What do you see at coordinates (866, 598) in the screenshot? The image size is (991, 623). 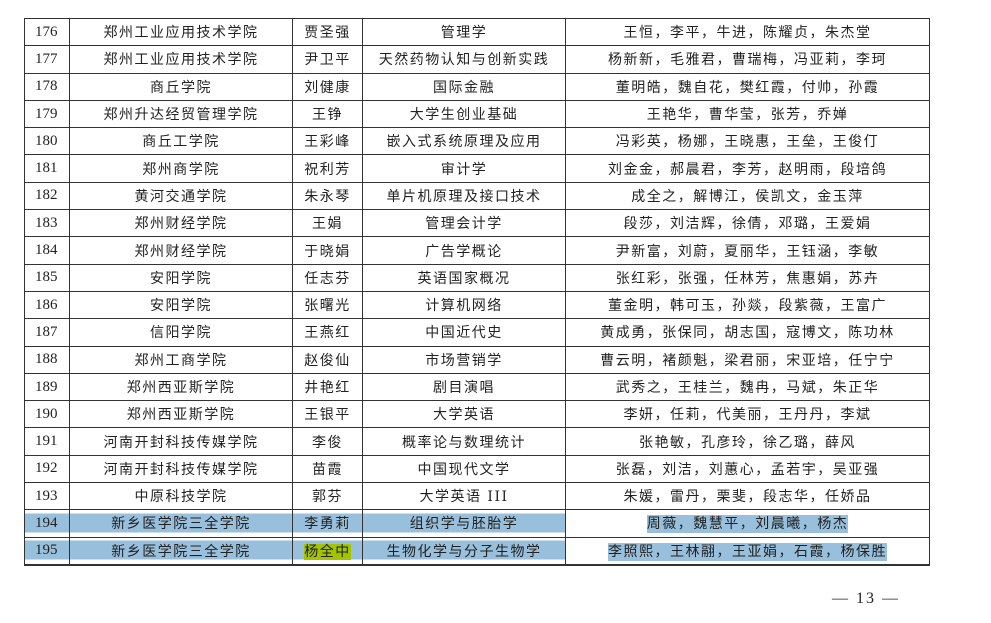 I see `page-number: — 13 —` at bounding box center [866, 598].